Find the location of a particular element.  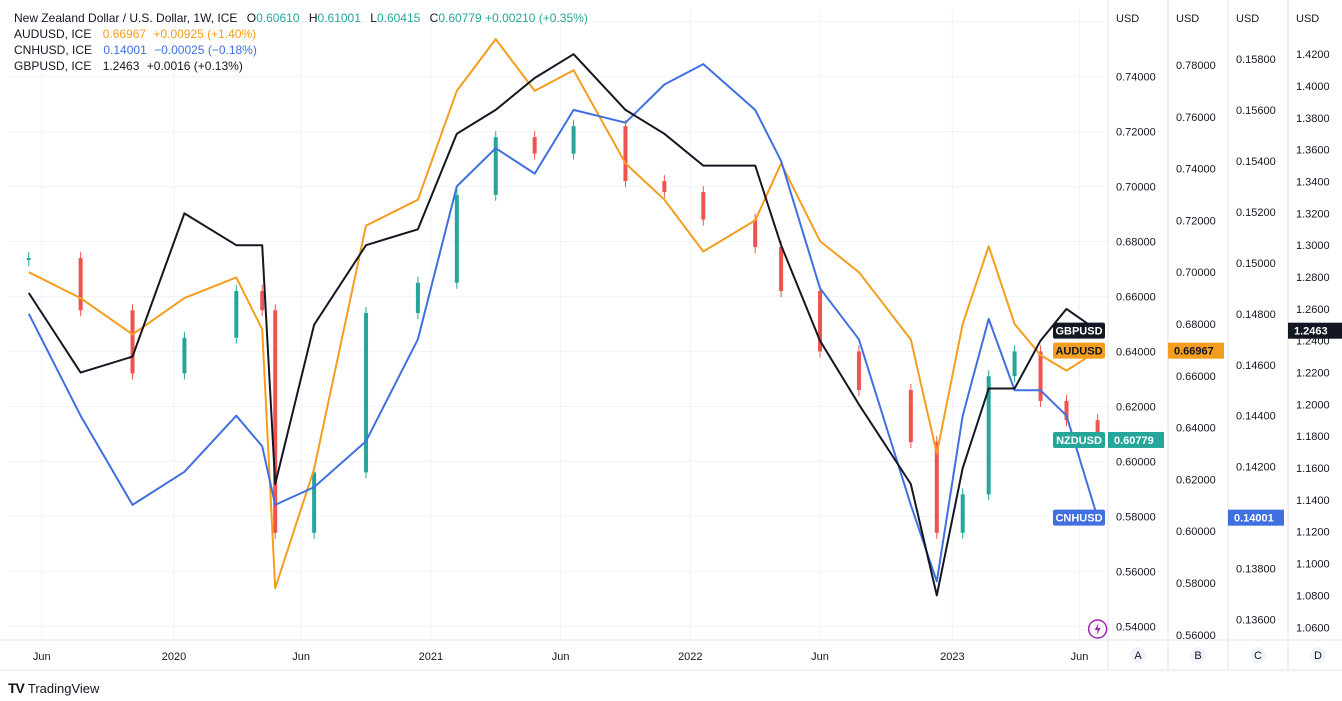

legend-compare-cnhusd: CNHUSD, ICE 0.14001 −0.00025 (−0.18%) is located at coordinates (301, 50).